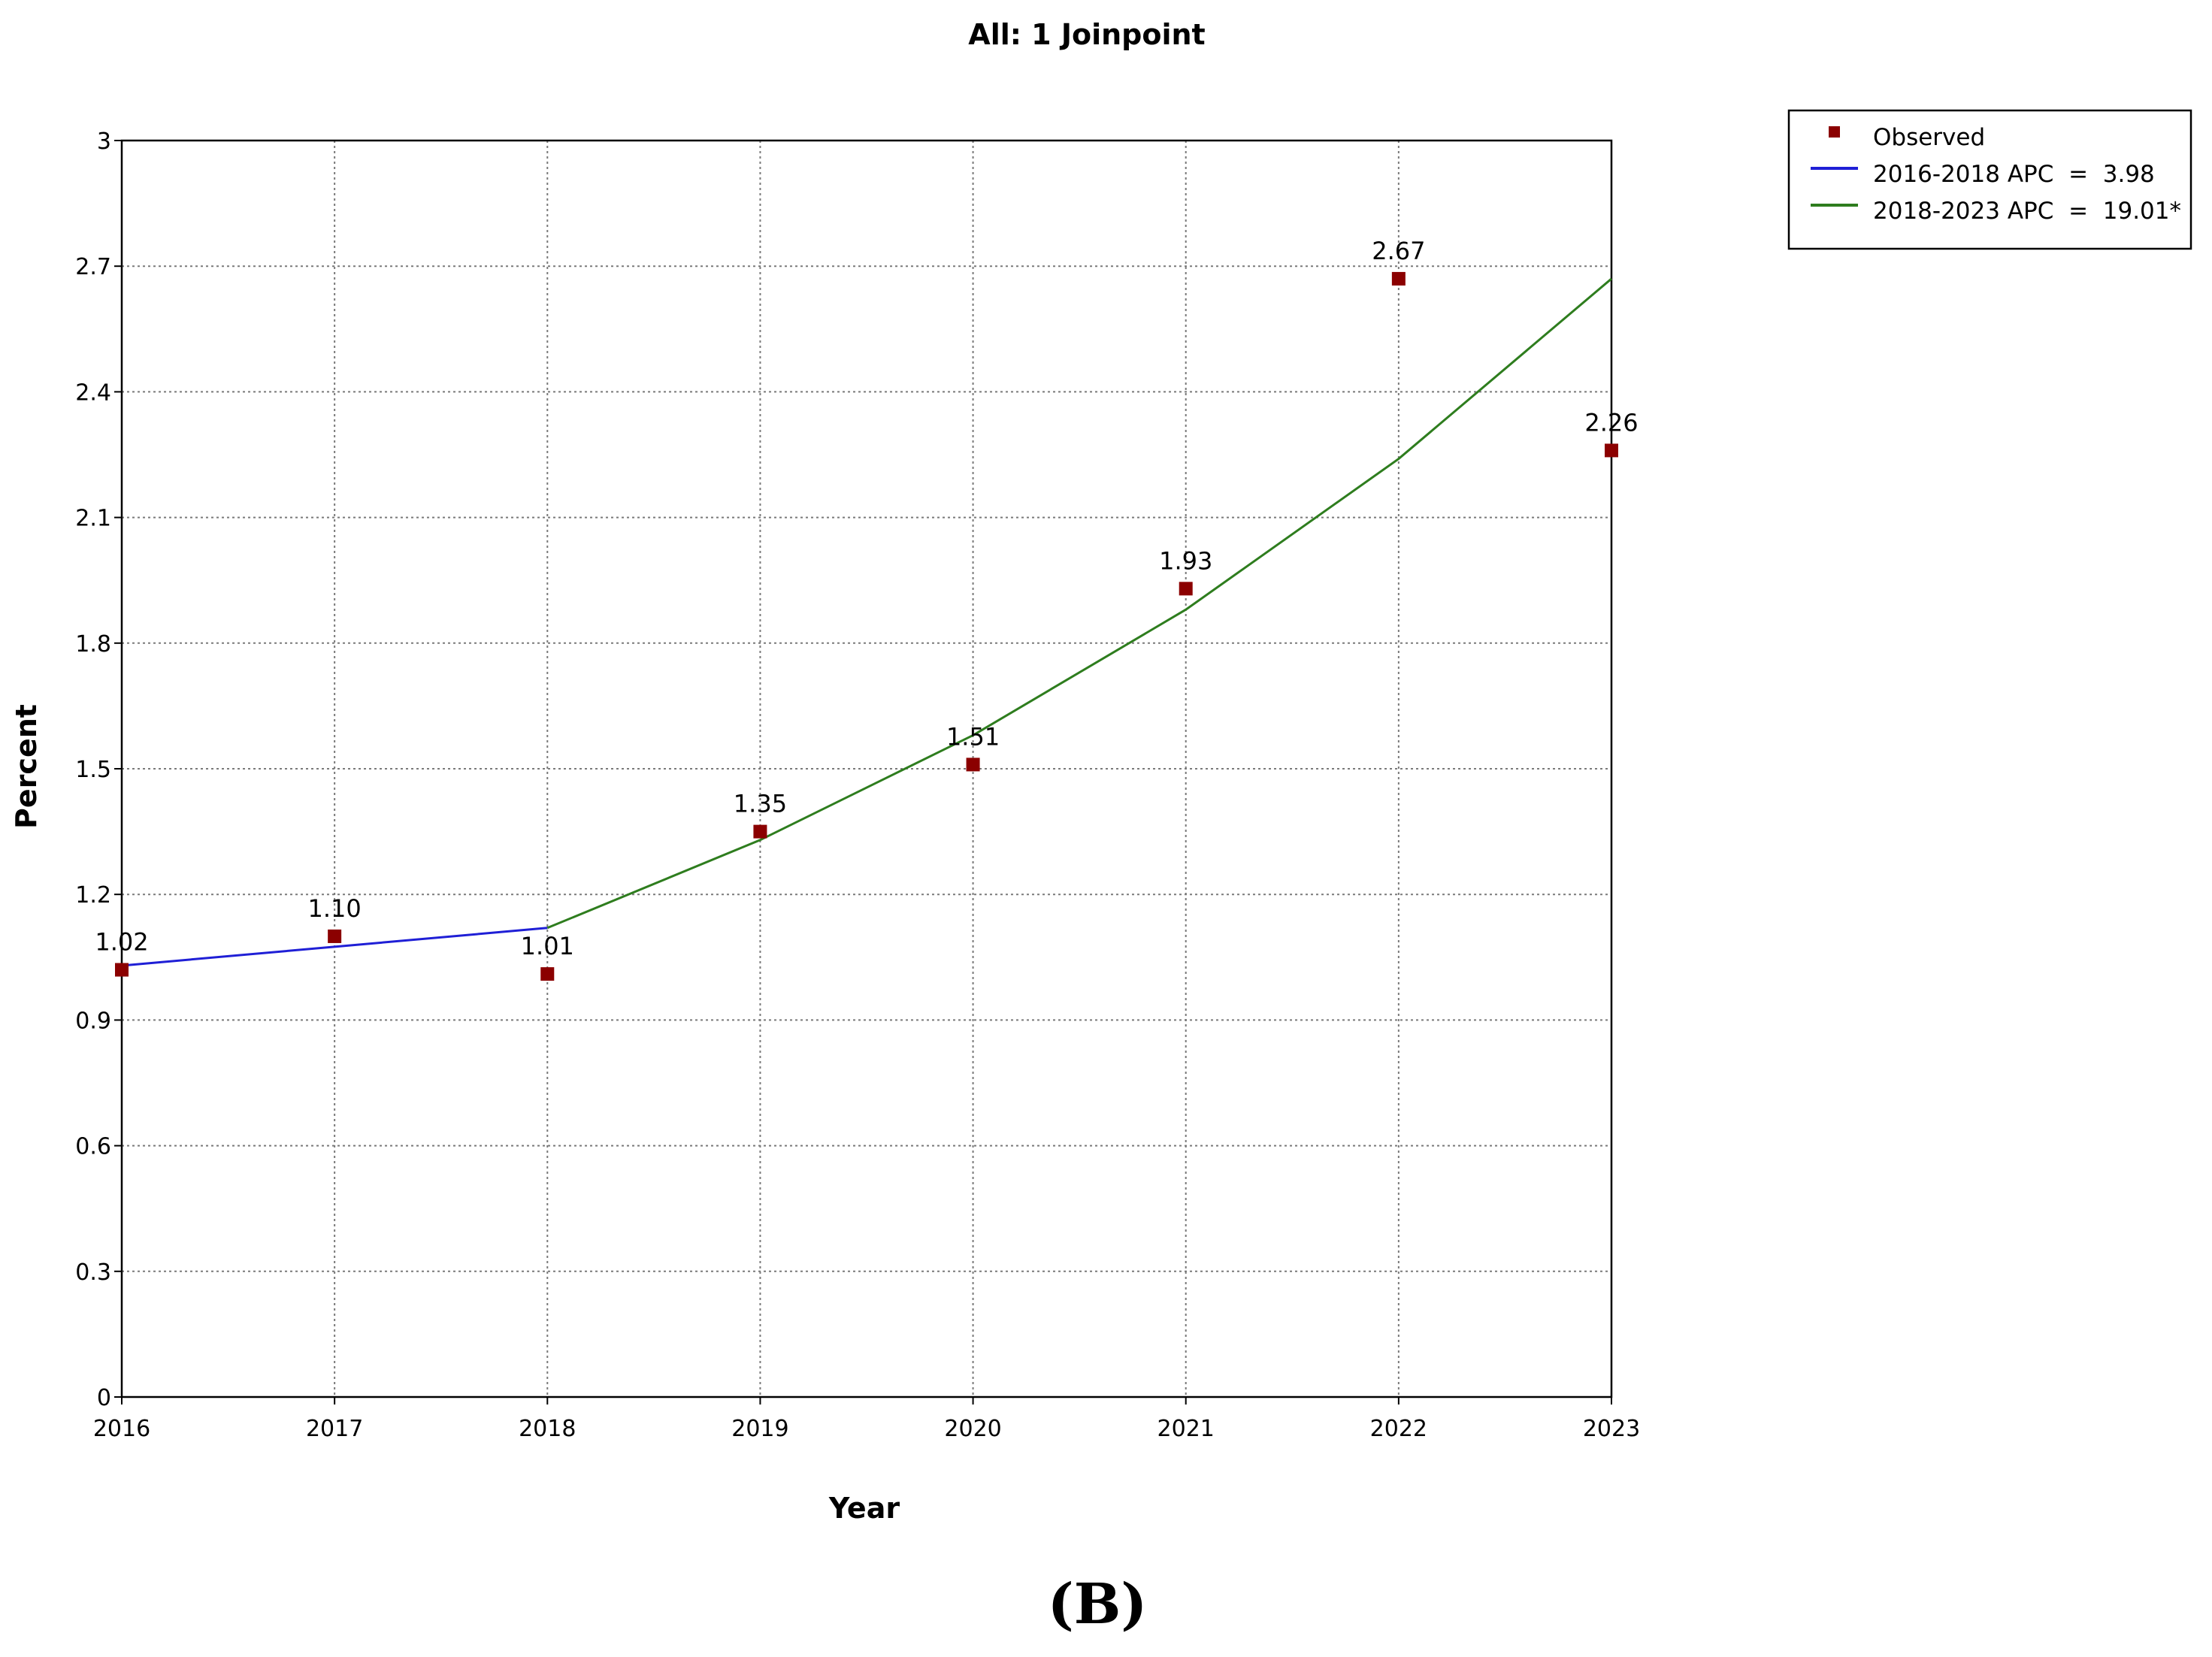  Describe the element at coordinates (122, 1429) in the screenshot. I see `x-tick-label: 2016` at that location.